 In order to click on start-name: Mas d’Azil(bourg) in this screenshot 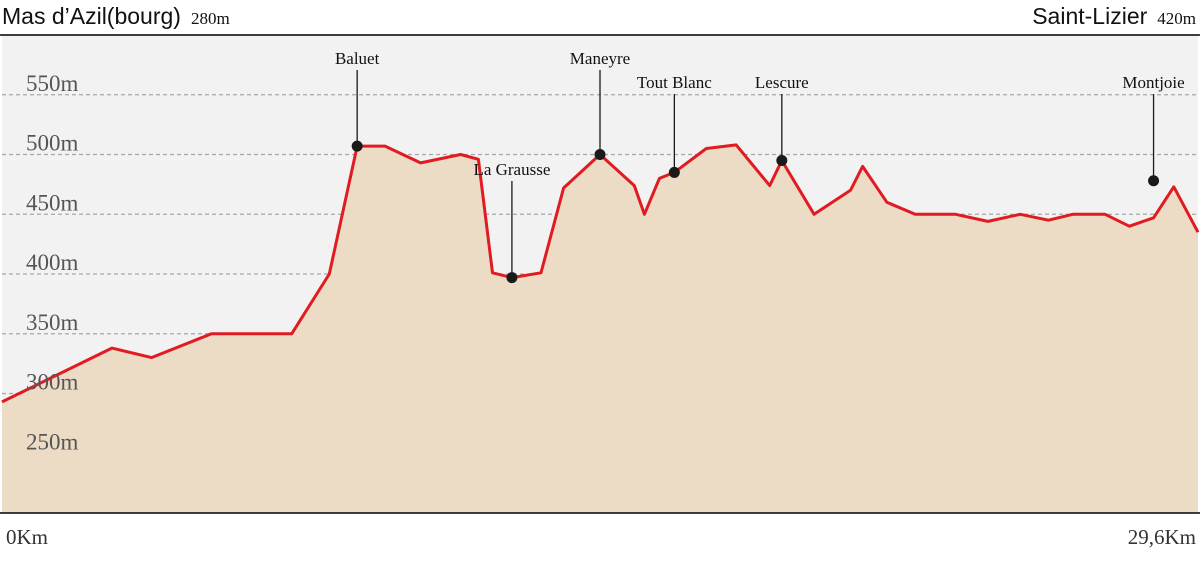, I will do `click(91, 16)`.